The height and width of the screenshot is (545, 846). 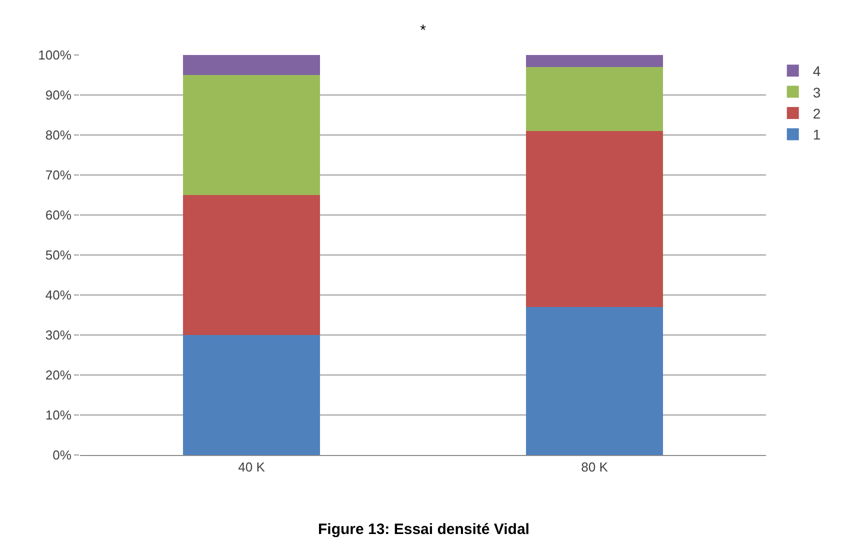 What do you see at coordinates (55, 55) in the screenshot?
I see `y-tick-label: 100%` at bounding box center [55, 55].